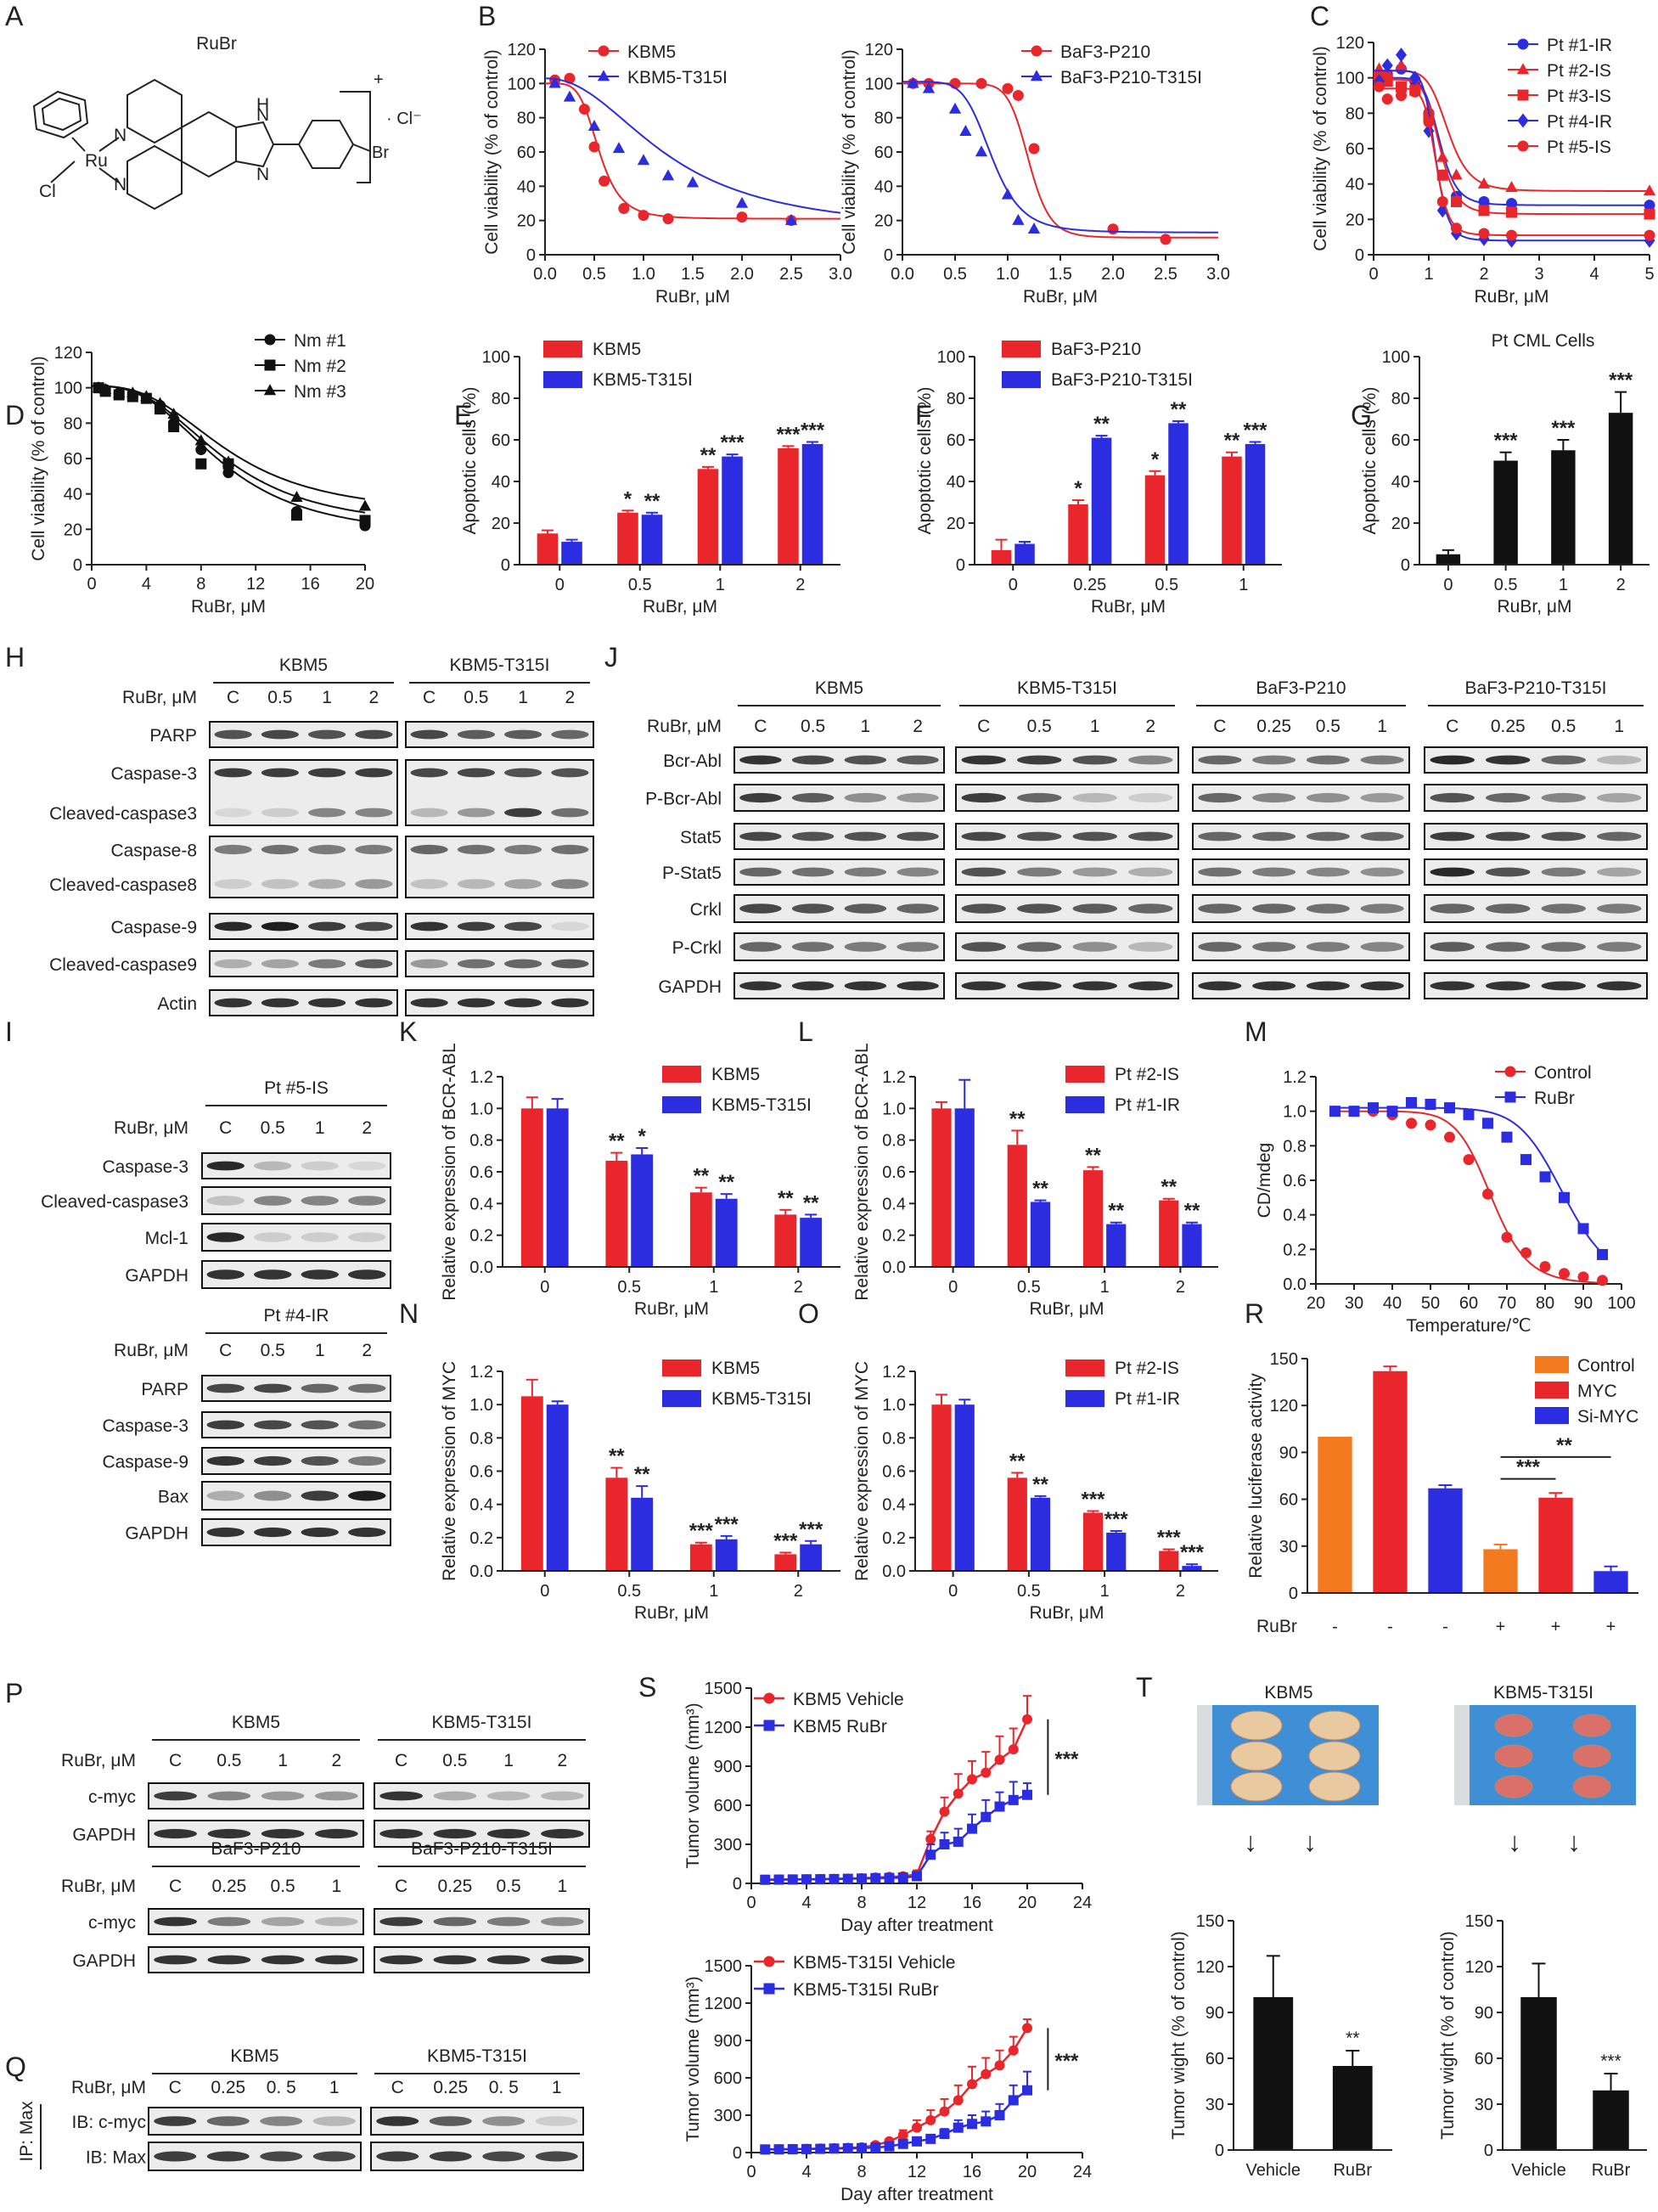 The height and width of the screenshot is (2212, 1658). Describe the element at coordinates (1392, 1303) in the screenshot. I see `x-tick-label: 40` at that location.